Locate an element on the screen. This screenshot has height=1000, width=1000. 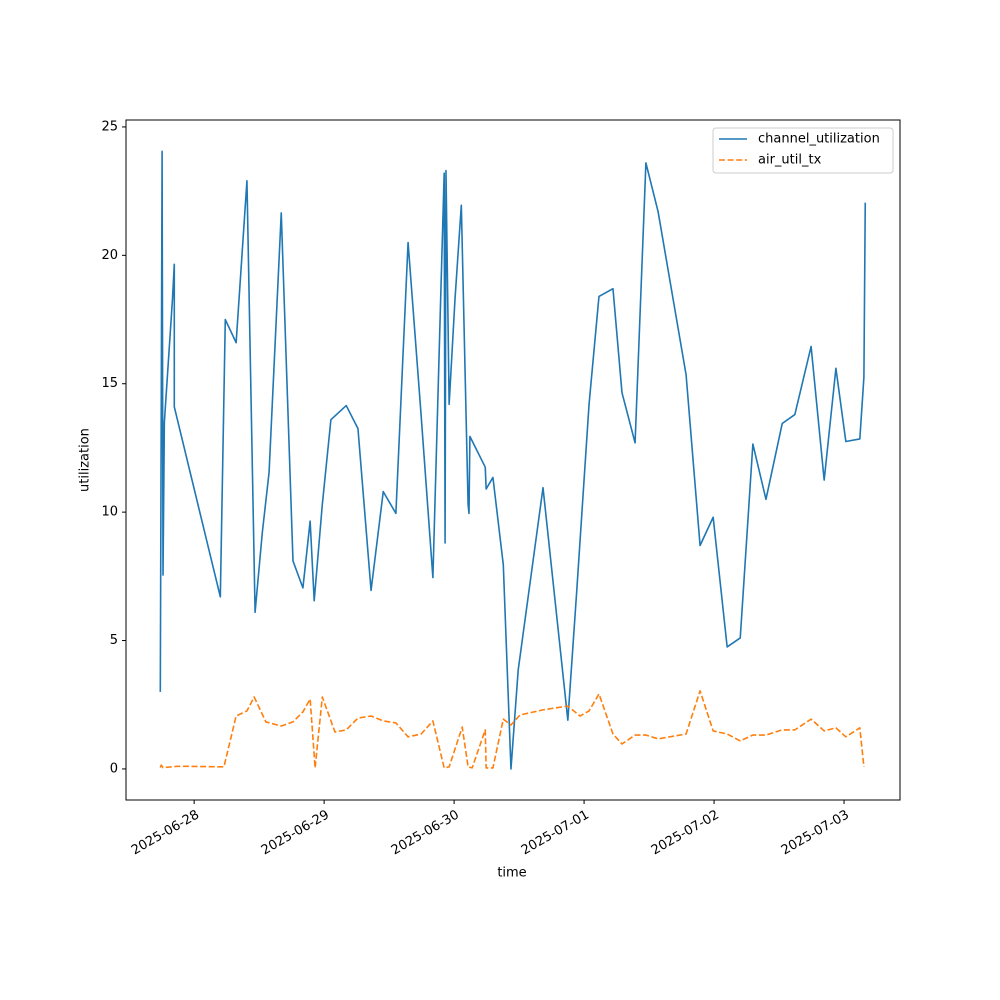
y-tick-label: 10 is located at coordinates (109, 512).